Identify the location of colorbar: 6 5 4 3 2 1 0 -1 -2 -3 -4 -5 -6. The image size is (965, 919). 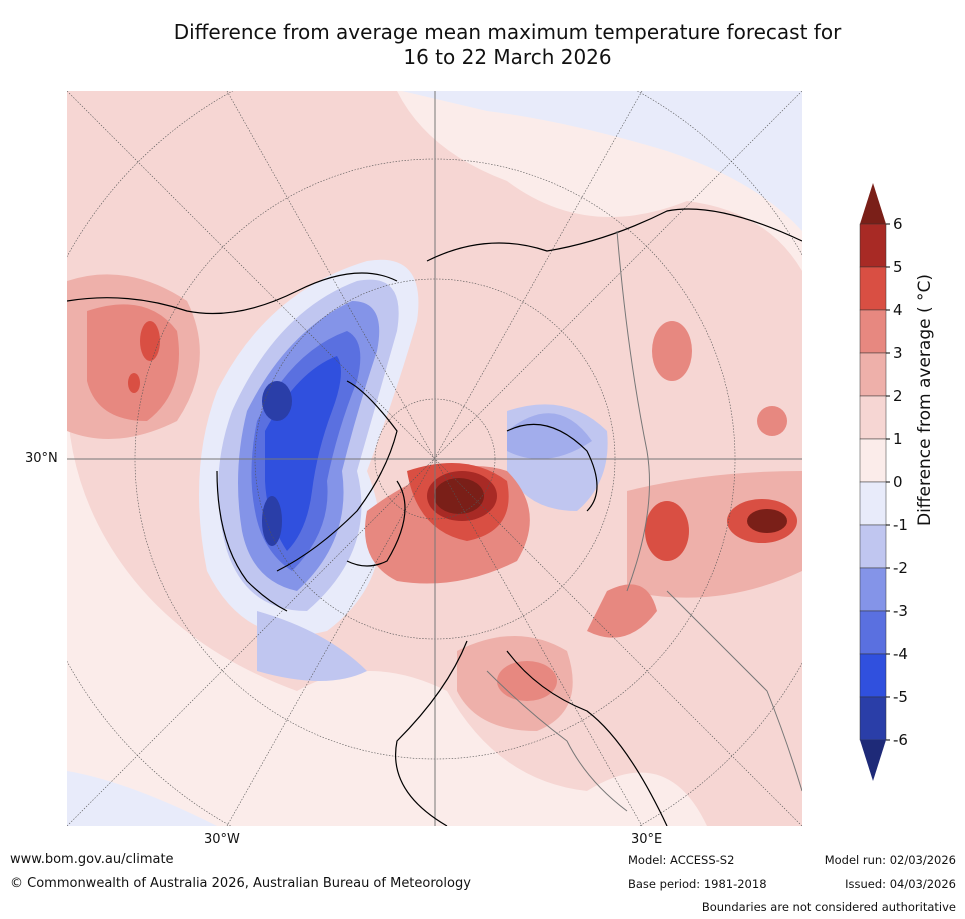
(883, 482).